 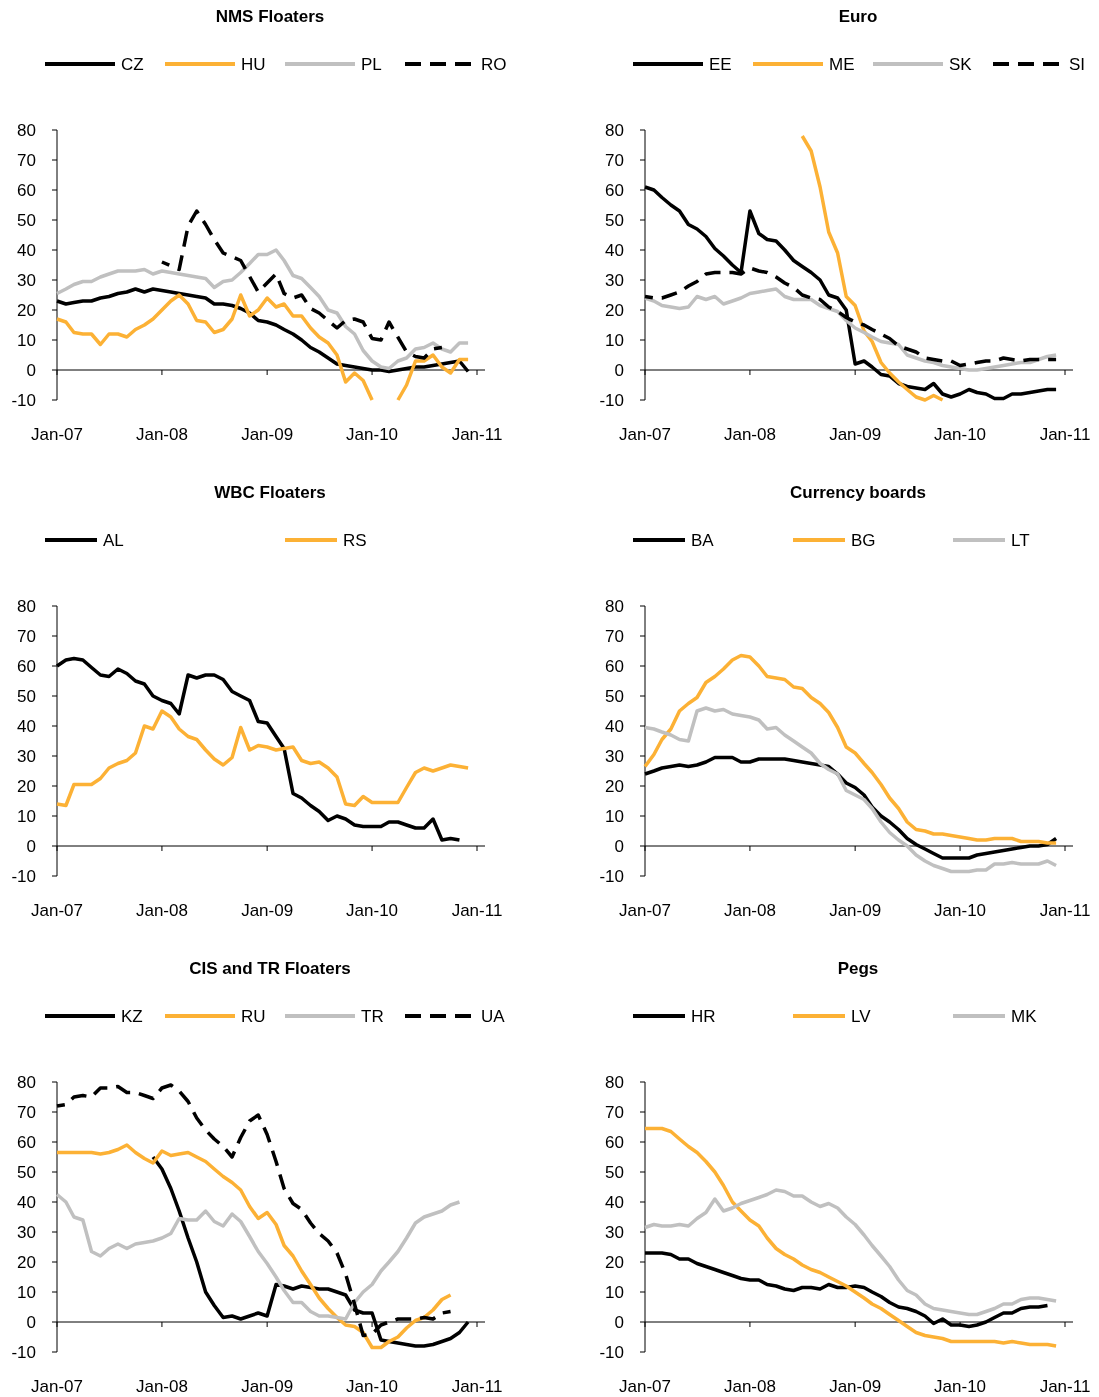 What do you see at coordinates (270, 968) in the screenshot?
I see `chart-title: CIS and TR Floaters` at bounding box center [270, 968].